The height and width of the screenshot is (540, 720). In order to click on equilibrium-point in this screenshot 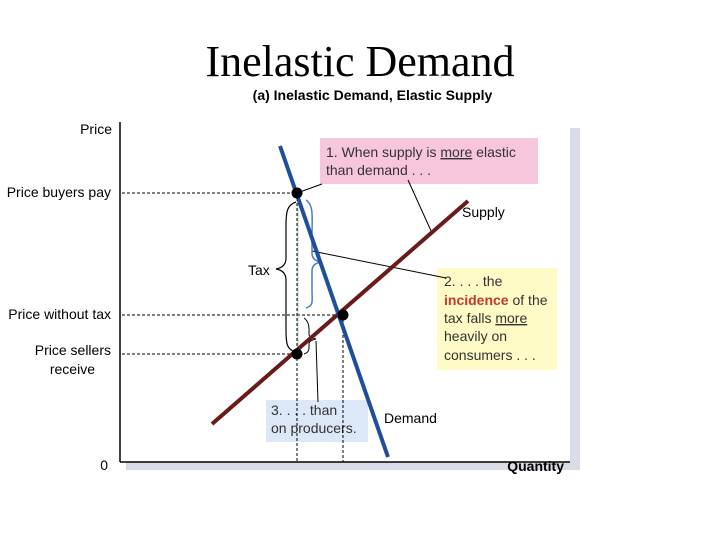, I will do `click(343, 315)`.